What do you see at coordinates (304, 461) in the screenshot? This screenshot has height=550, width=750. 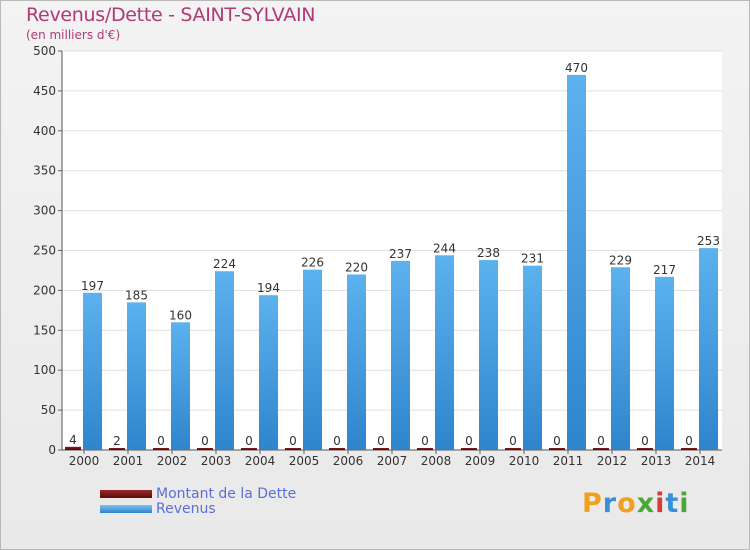 I see `x-tick-label: 2005` at bounding box center [304, 461].